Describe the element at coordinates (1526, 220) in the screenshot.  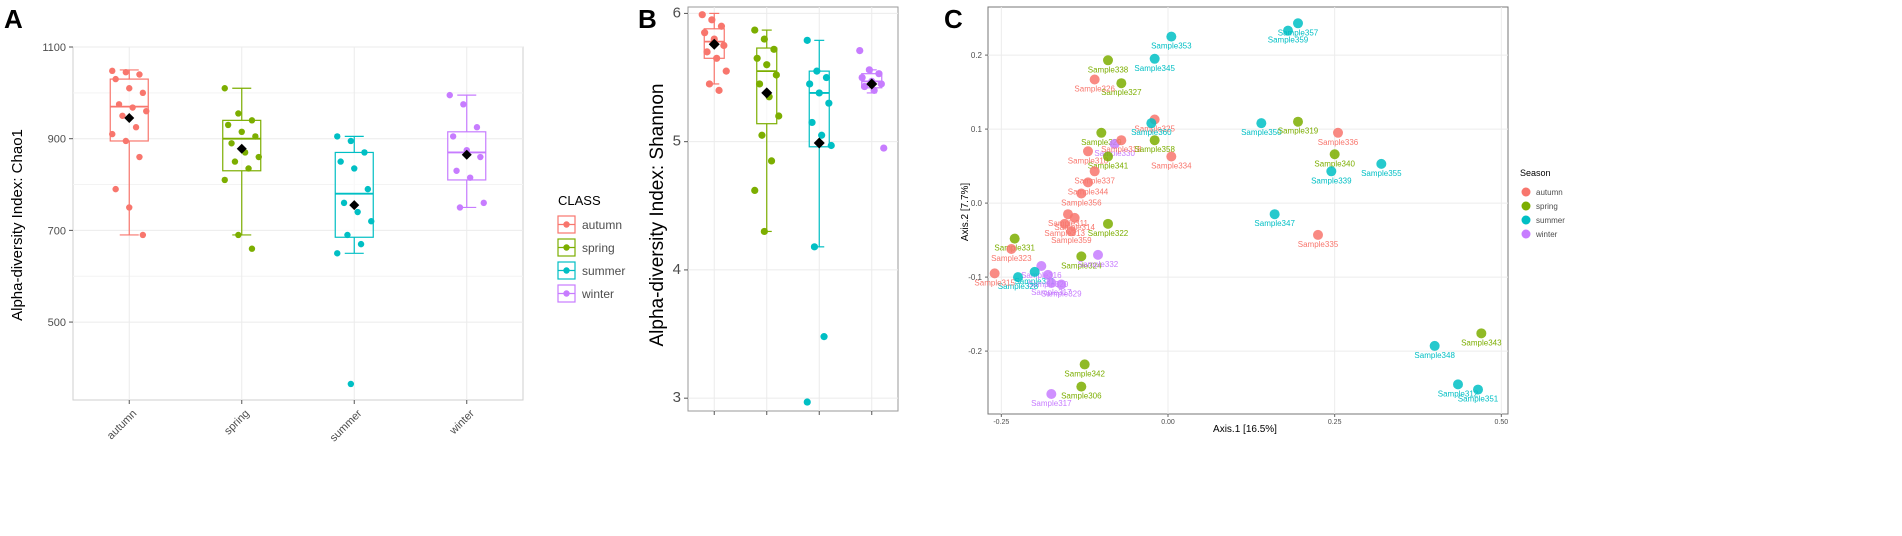
I see `c-legend-key-summer` at that location.